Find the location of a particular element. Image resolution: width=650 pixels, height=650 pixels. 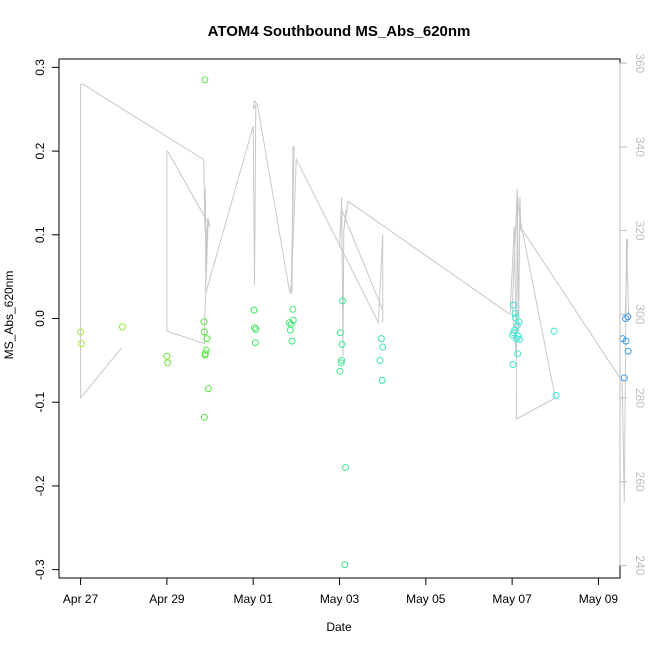

chart-title: ATOM4 Southbound MS_Abs_620nm is located at coordinates (339, 31).